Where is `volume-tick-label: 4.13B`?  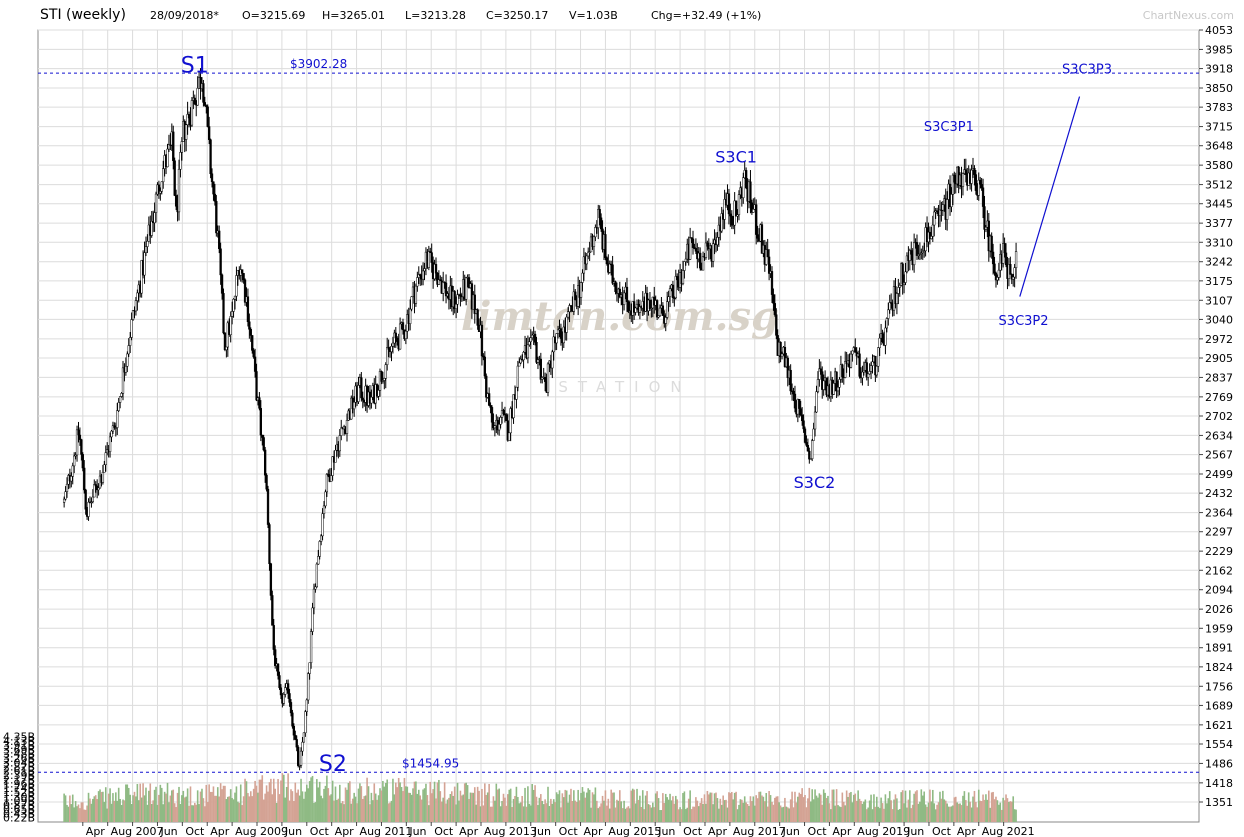
volume-tick-label: 4.13B is located at coordinates (19, 741).